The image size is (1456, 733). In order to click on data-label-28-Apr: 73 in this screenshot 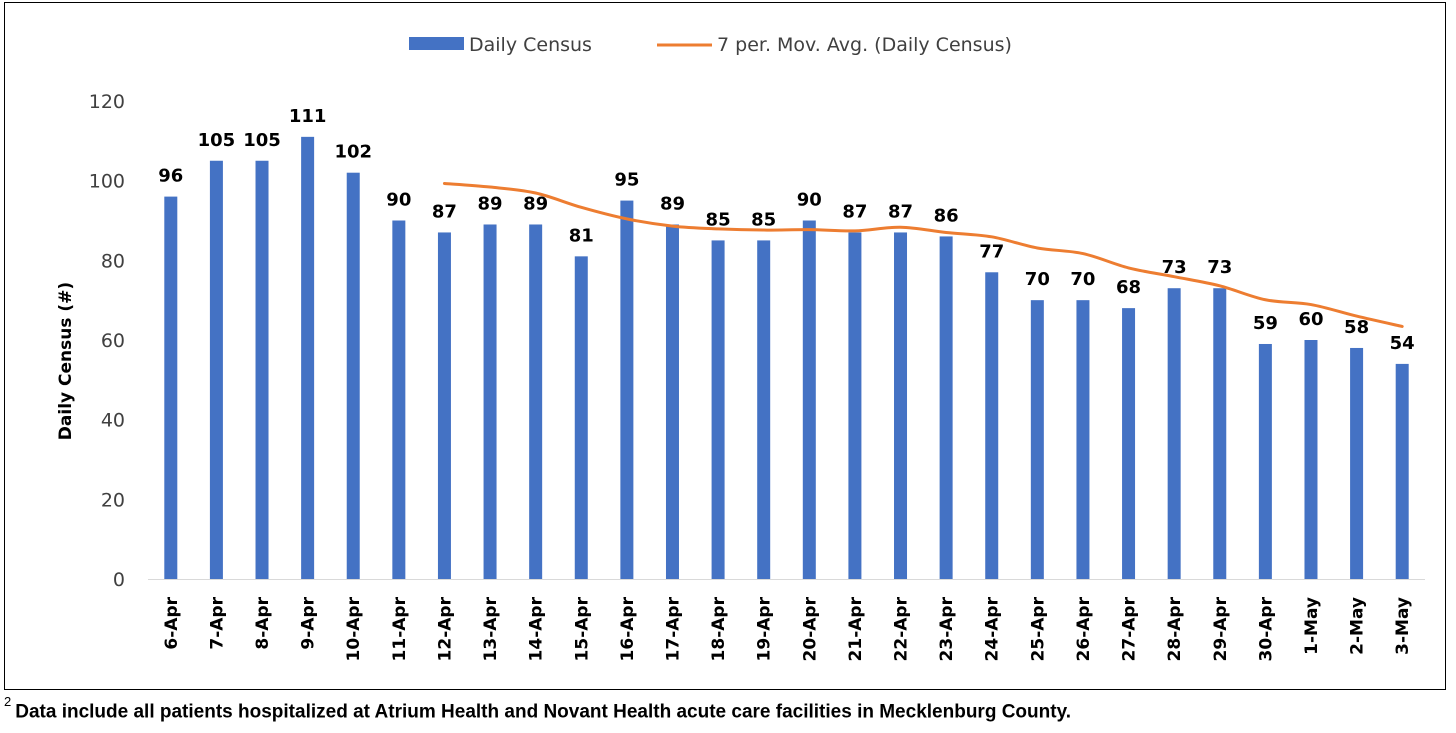, I will do `click(1174, 267)`.